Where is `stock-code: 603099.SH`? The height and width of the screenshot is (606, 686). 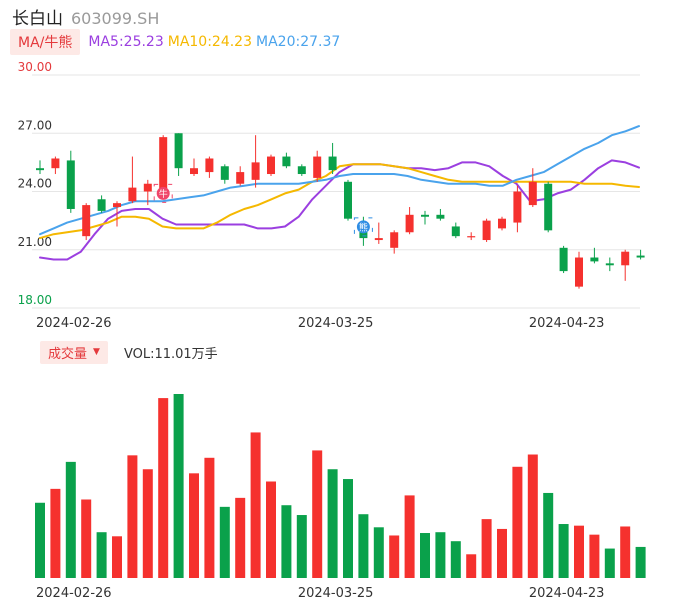
stock-code: 603099.SH is located at coordinates (115, 18).